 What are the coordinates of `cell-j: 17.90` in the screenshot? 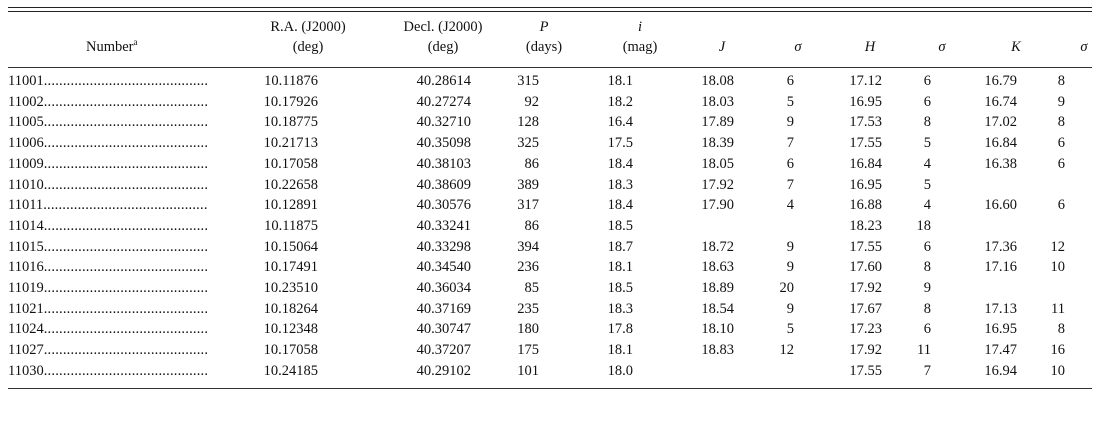 It's located at (717, 205).